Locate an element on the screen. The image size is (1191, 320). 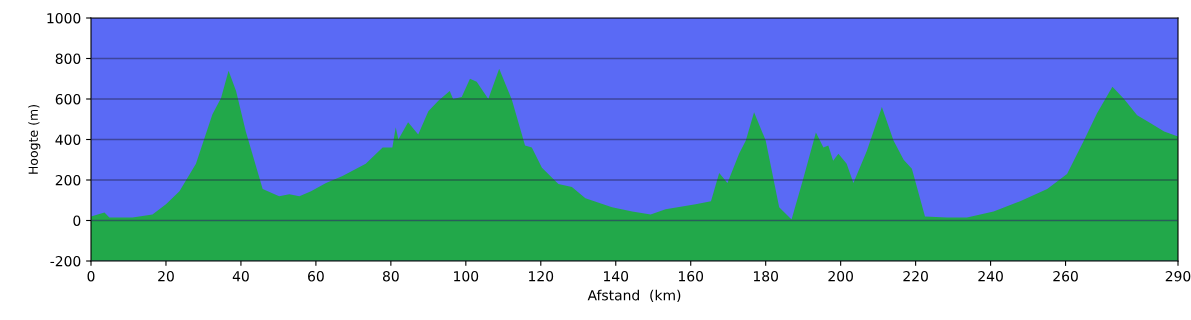
y-tick-label: 200 is located at coordinates (68, 180).